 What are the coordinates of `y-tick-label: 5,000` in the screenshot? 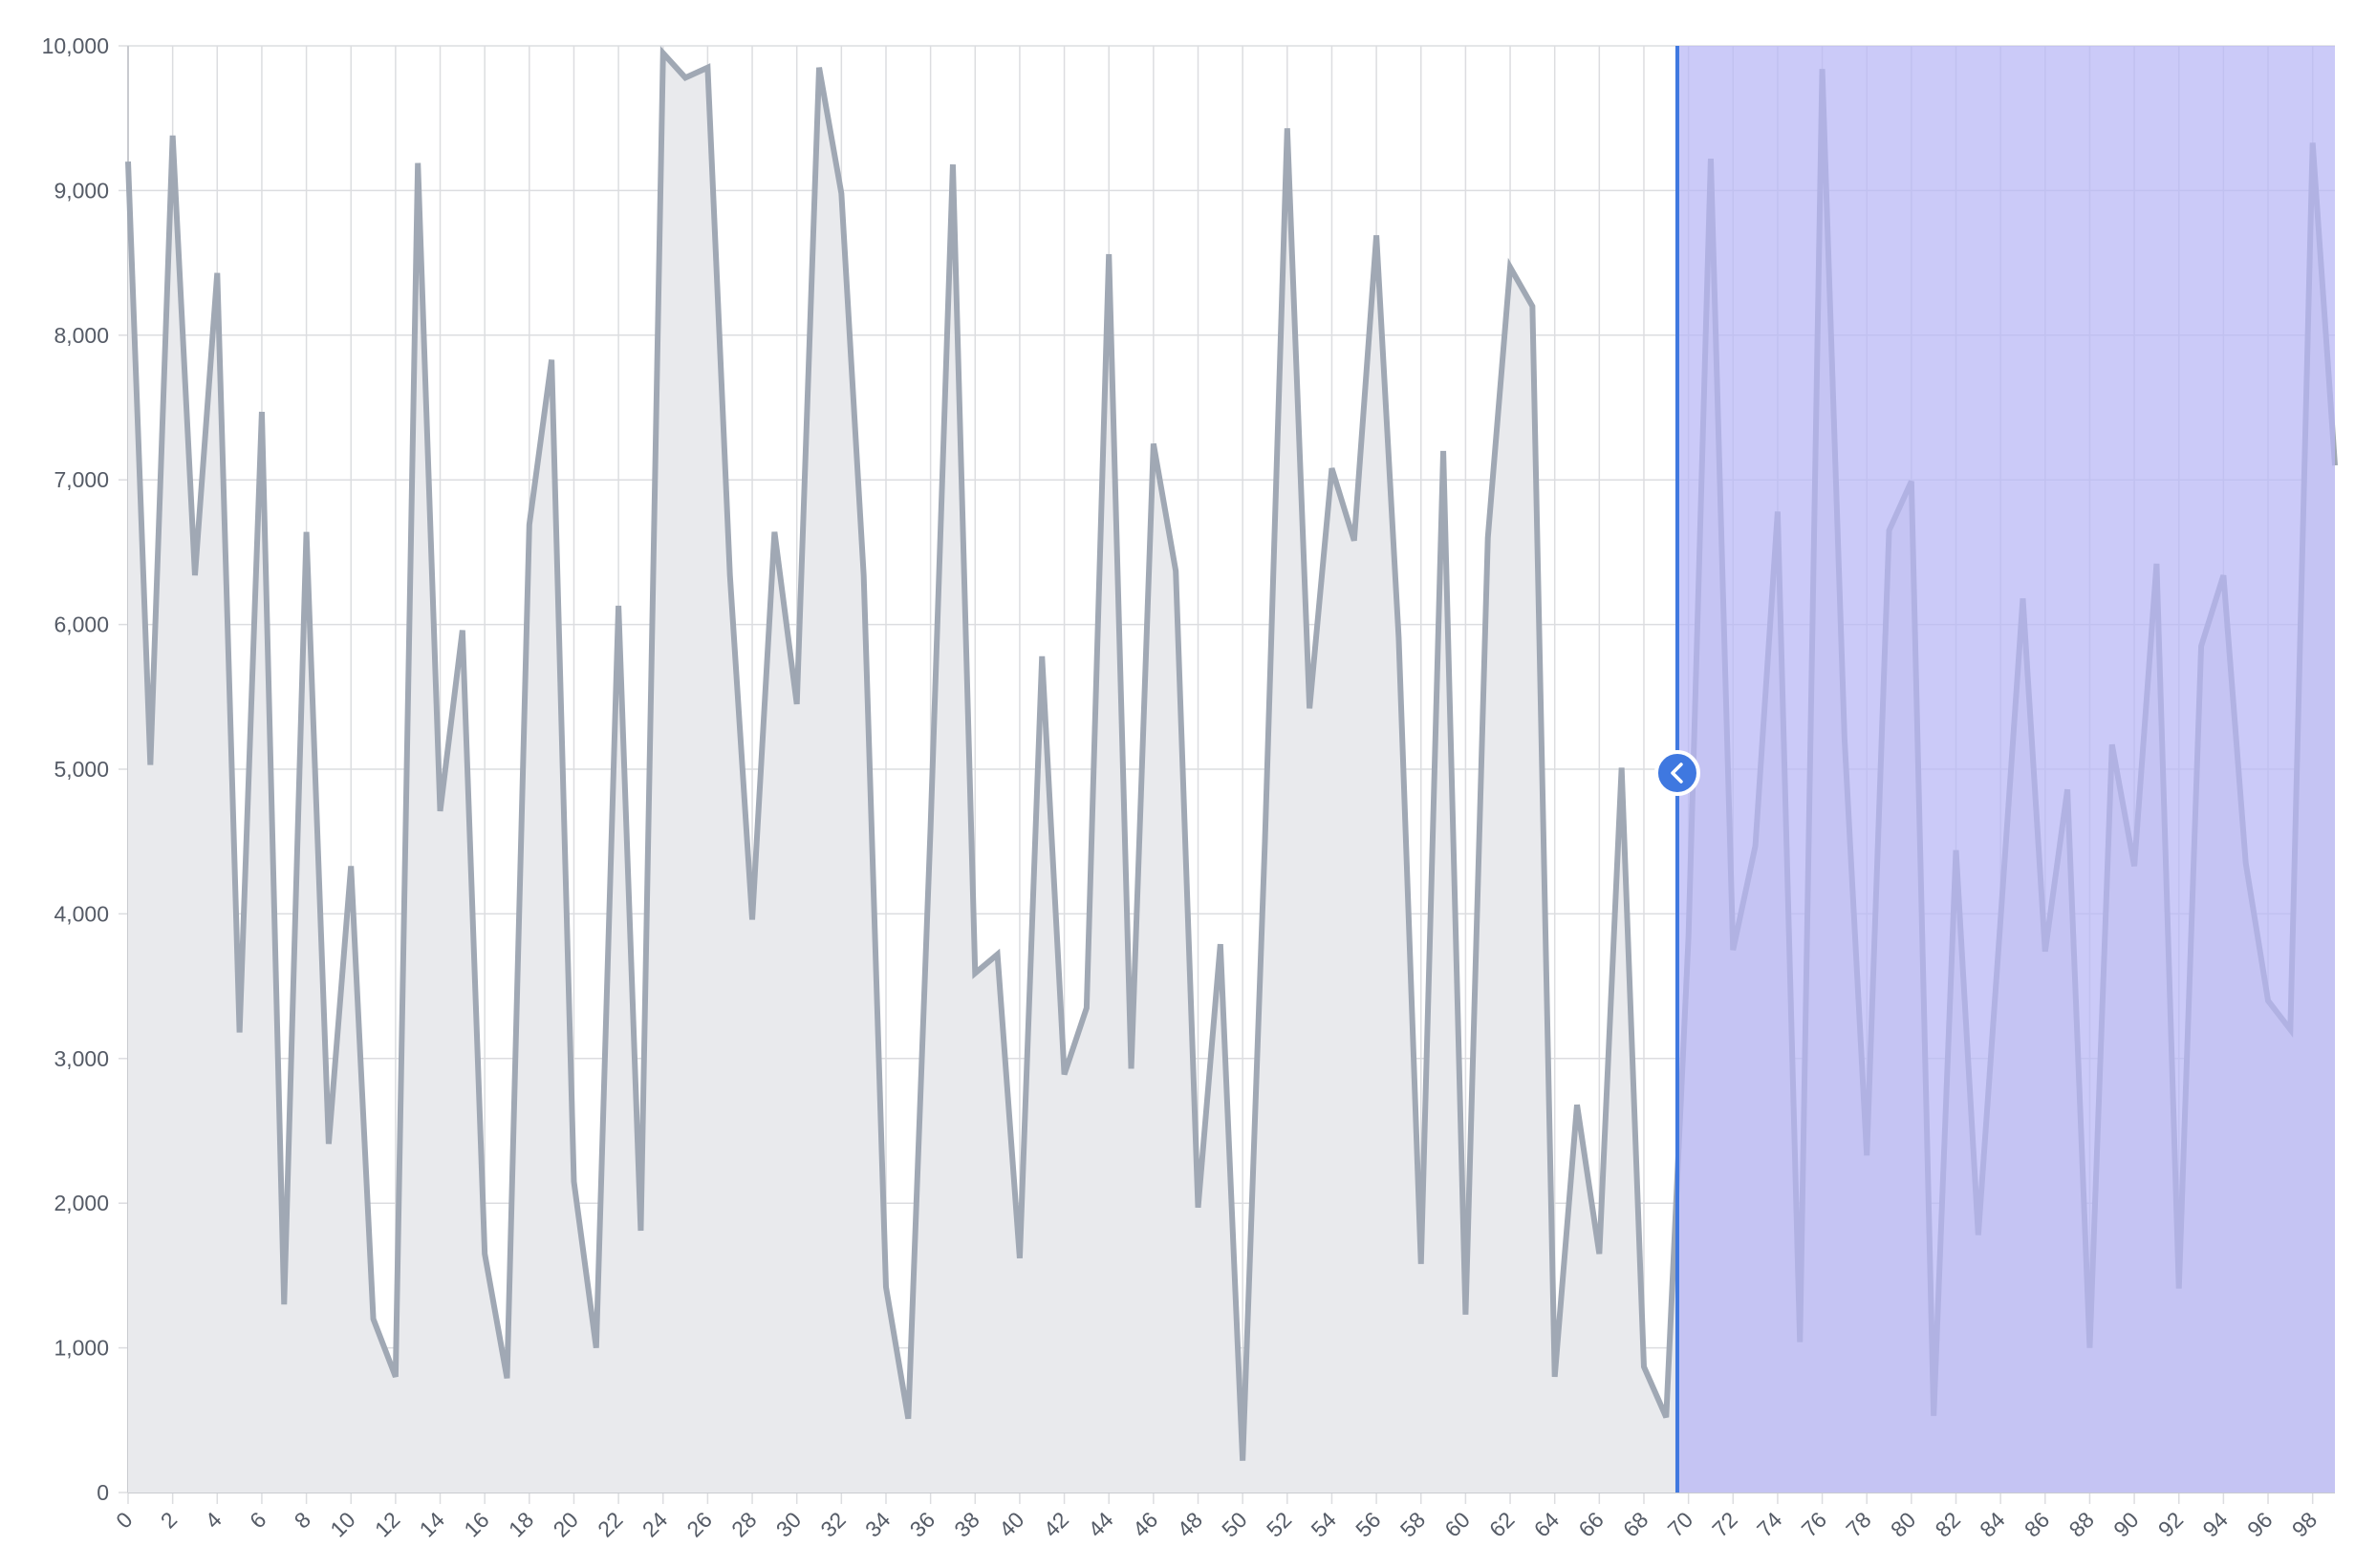 It's located at (81, 770).